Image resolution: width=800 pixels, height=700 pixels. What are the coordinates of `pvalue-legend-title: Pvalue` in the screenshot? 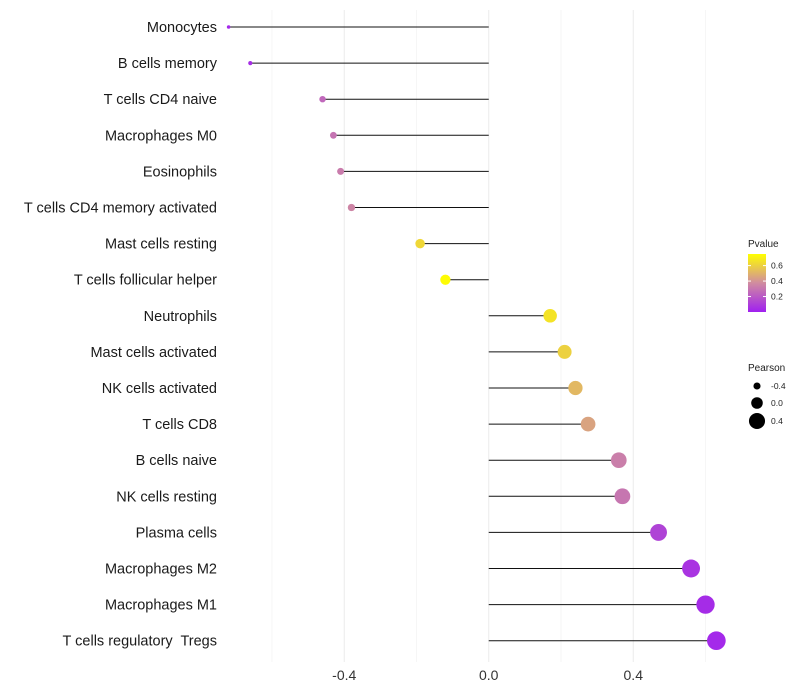 It's located at (763, 244).